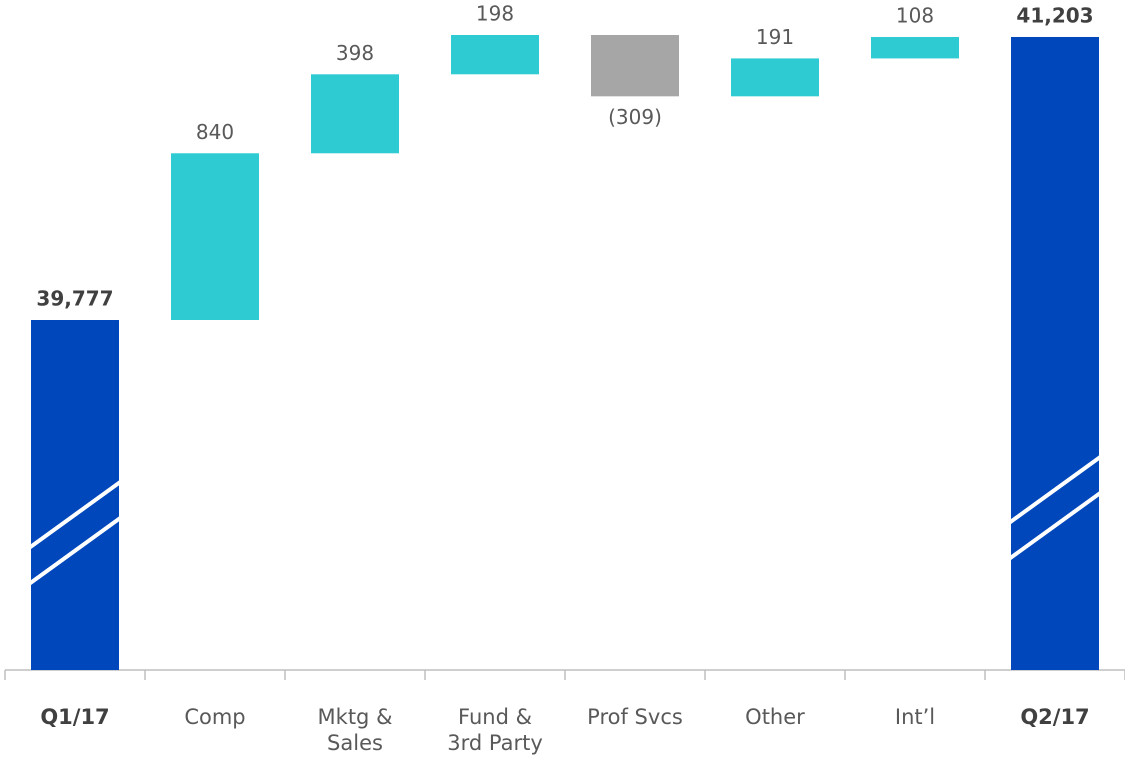  What do you see at coordinates (1055, 717) in the screenshot?
I see `x-tick-label: Q2/17` at bounding box center [1055, 717].